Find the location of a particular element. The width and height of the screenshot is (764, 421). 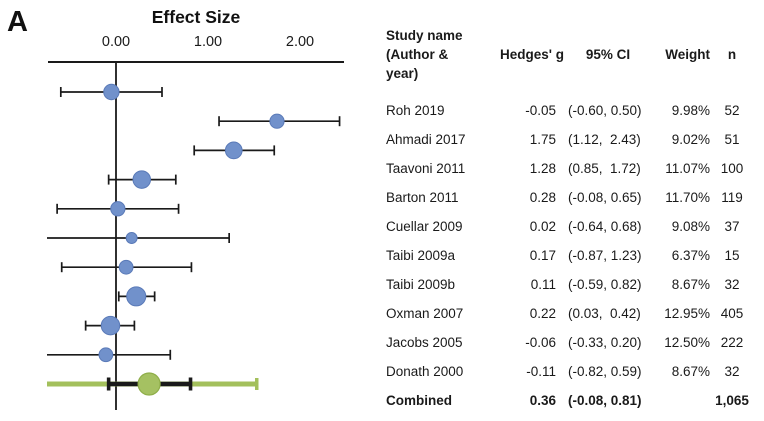

cell-n: 37 is located at coordinates (732, 226).